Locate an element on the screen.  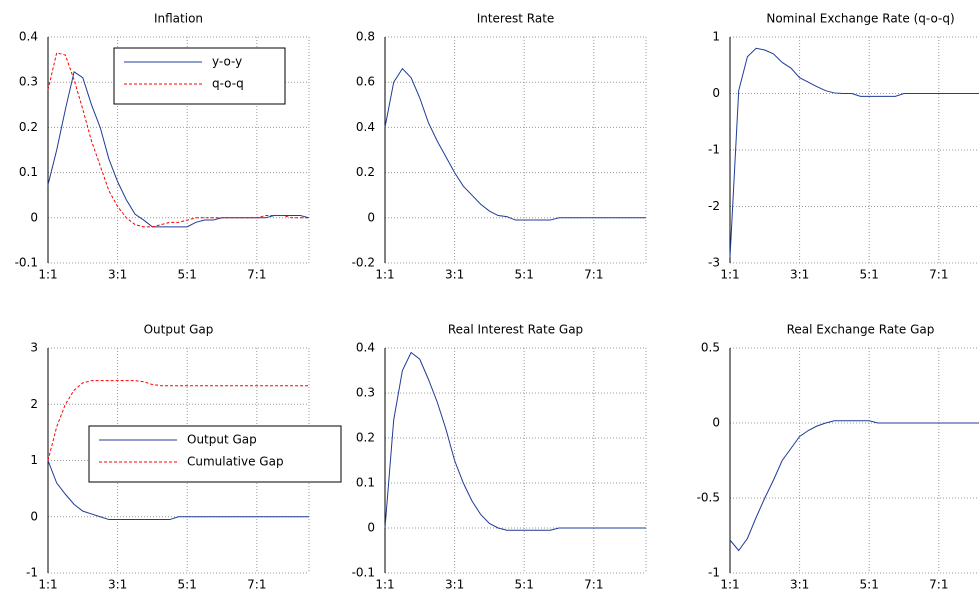
chart-title: Interest Rate is located at coordinates (516, 19).